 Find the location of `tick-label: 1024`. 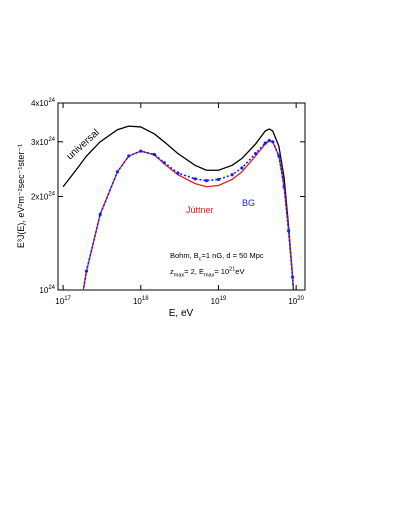

tick-label: 1024 is located at coordinates (47, 290).